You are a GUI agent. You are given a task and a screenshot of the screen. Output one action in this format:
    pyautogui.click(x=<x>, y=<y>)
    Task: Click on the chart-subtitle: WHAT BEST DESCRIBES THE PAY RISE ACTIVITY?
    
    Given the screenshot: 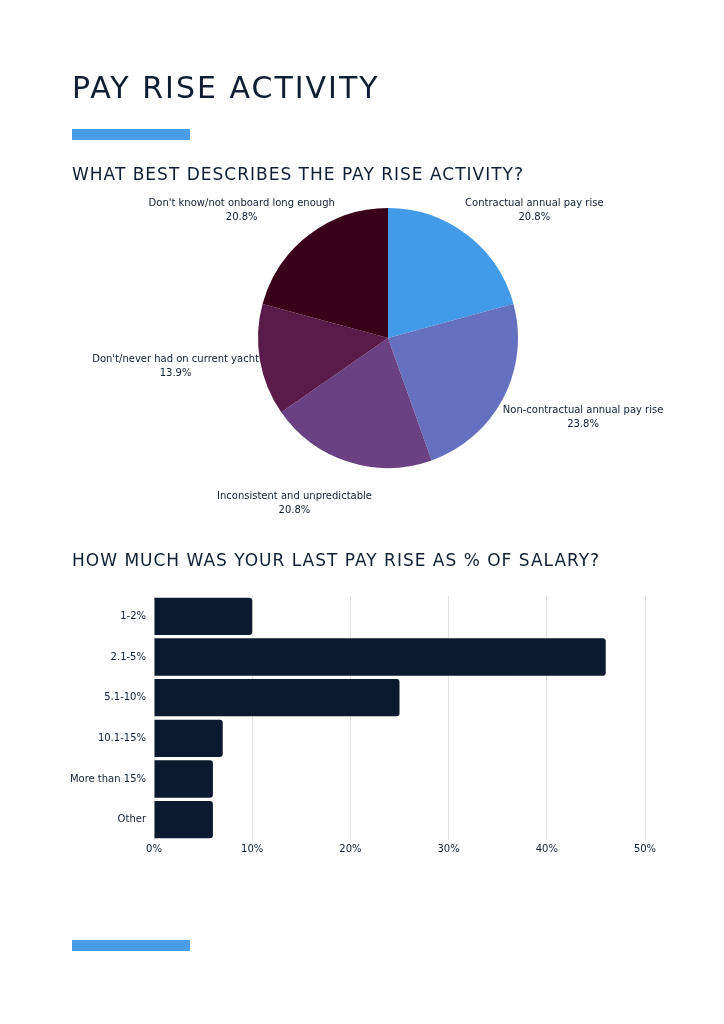 What is the action you would take?
    pyautogui.click(x=298, y=174)
    